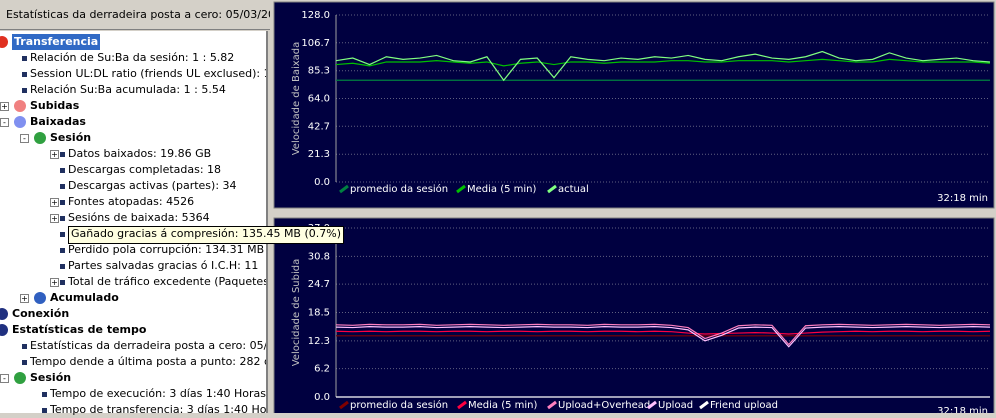  What do you see at coordinates (145, 169) in the screenshot?
I see `tree-item: Descargas completadas: 18` at bounding box center [145, 169].